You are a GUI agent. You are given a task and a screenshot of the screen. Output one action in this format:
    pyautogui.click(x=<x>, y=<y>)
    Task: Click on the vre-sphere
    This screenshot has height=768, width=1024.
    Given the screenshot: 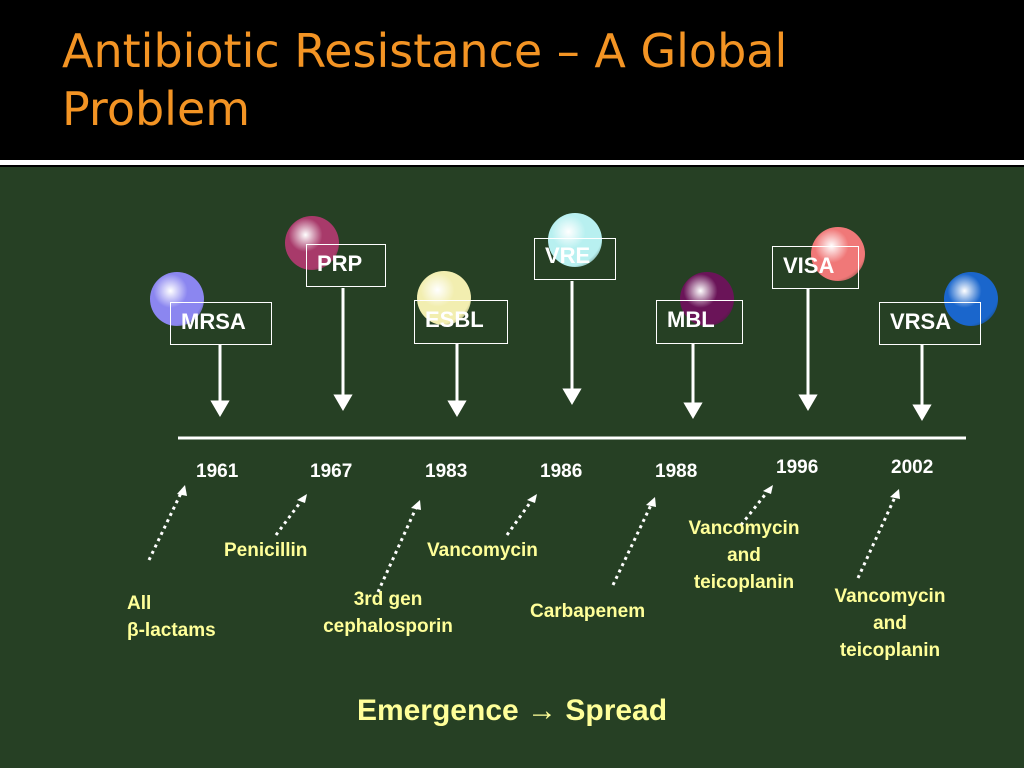 What is the action you would take?
    pyautogui.click(x=575, y=240)
    